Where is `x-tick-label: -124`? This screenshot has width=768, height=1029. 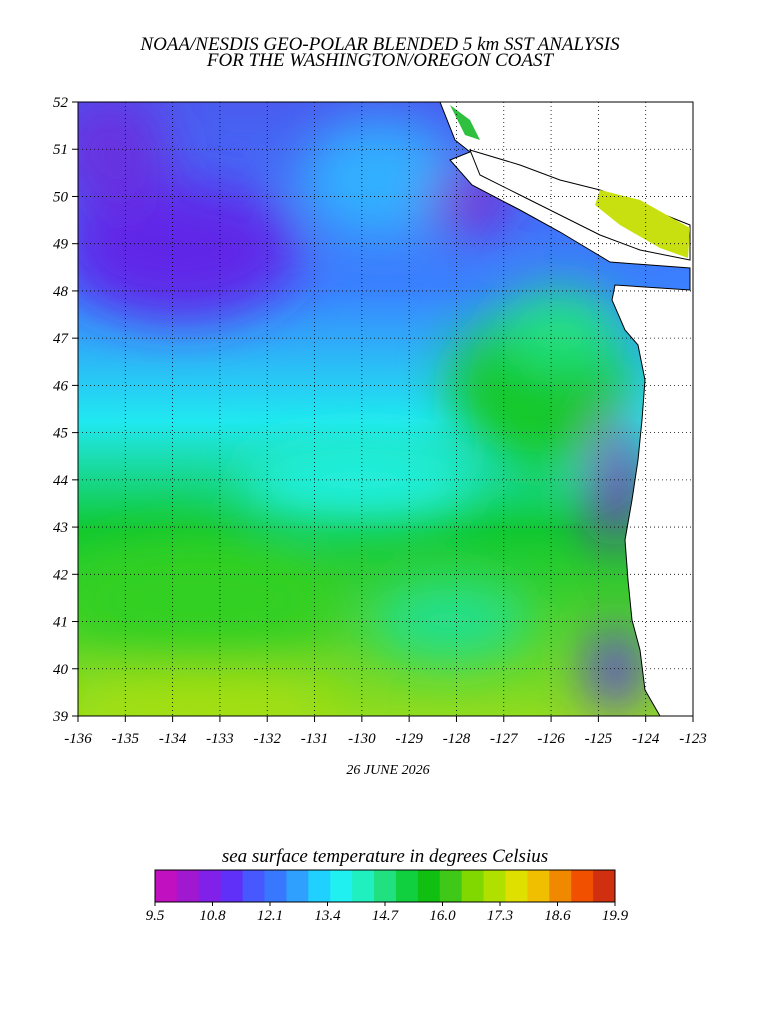 x-tick-label: -124 is located at coordinates (646, 739).